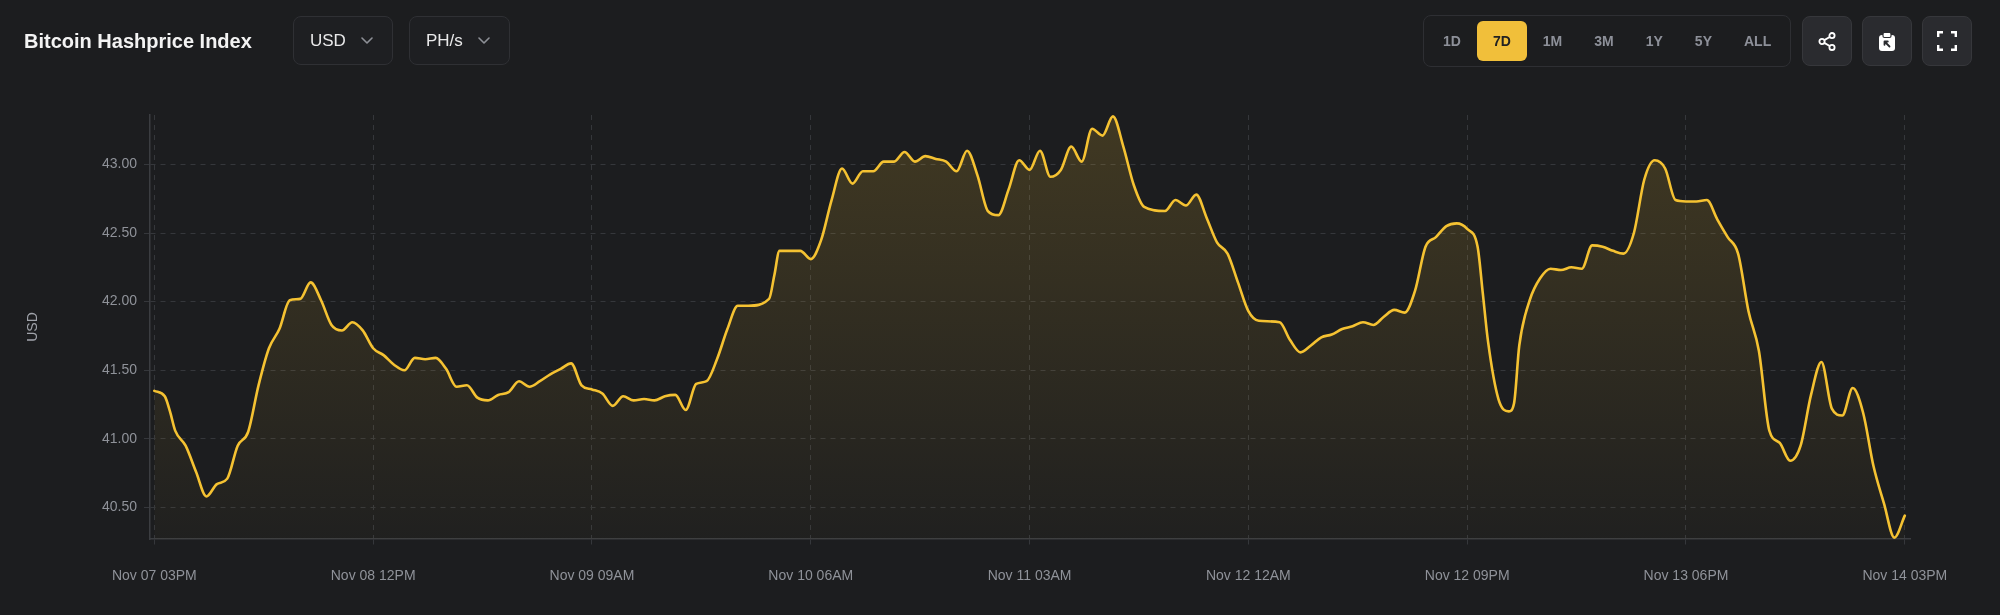  Describe the element at coordinates (459, 40) in the screenshot. I see `dropdown: PH/s` at that location.